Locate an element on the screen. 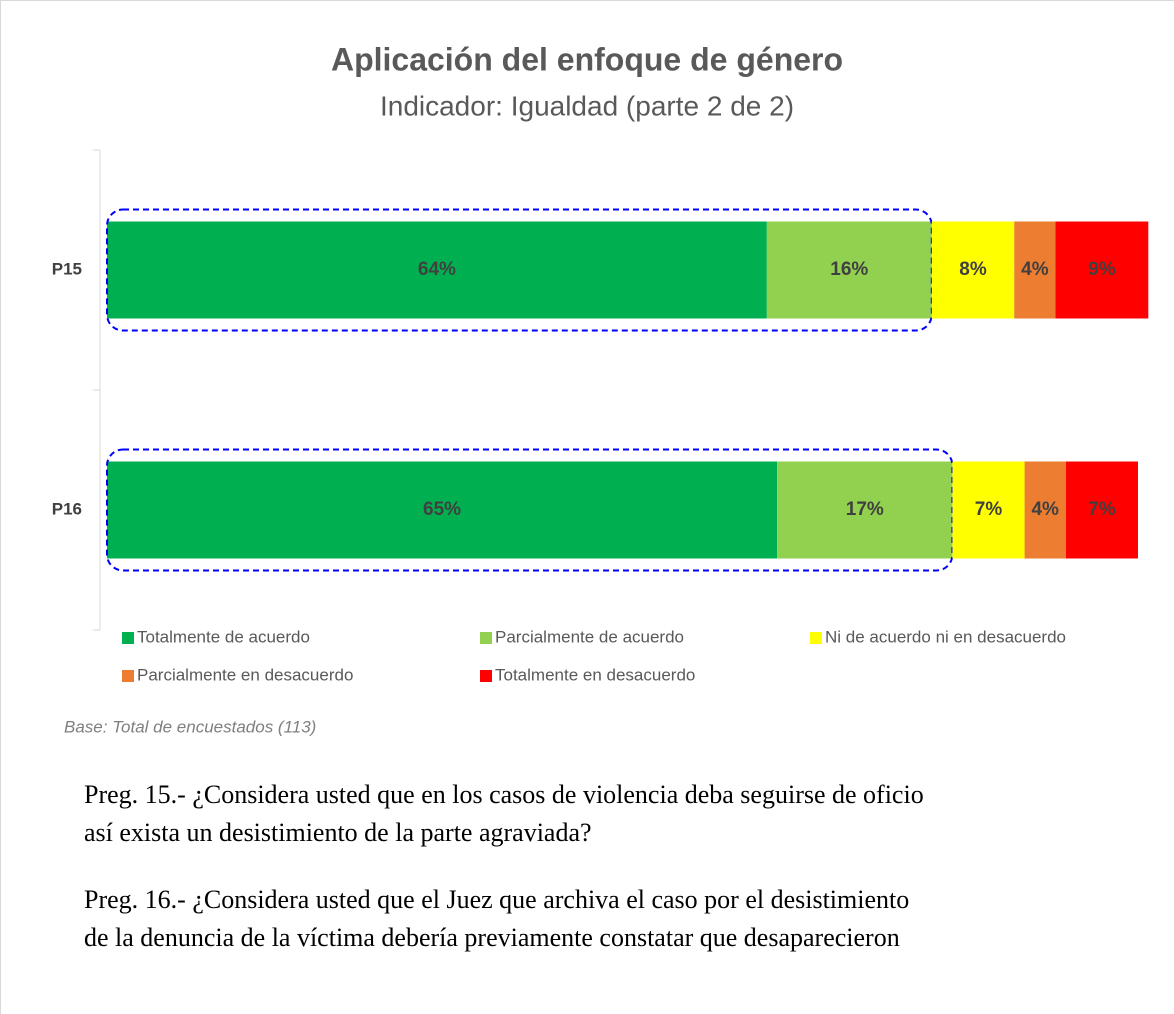 This screenshot has height=1014, width=1174. value-label: 16% is located at coordinates (849, 269).